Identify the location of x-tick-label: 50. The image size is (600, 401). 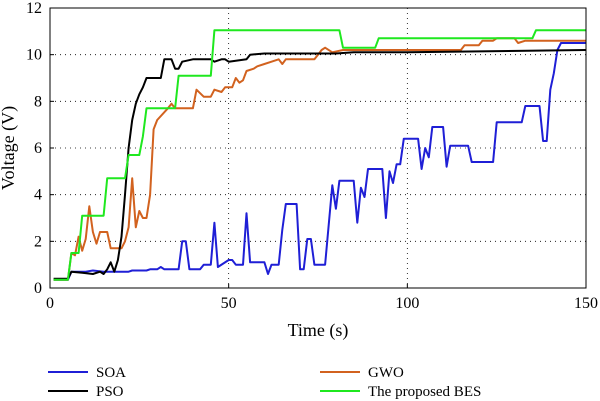
(229, 303).